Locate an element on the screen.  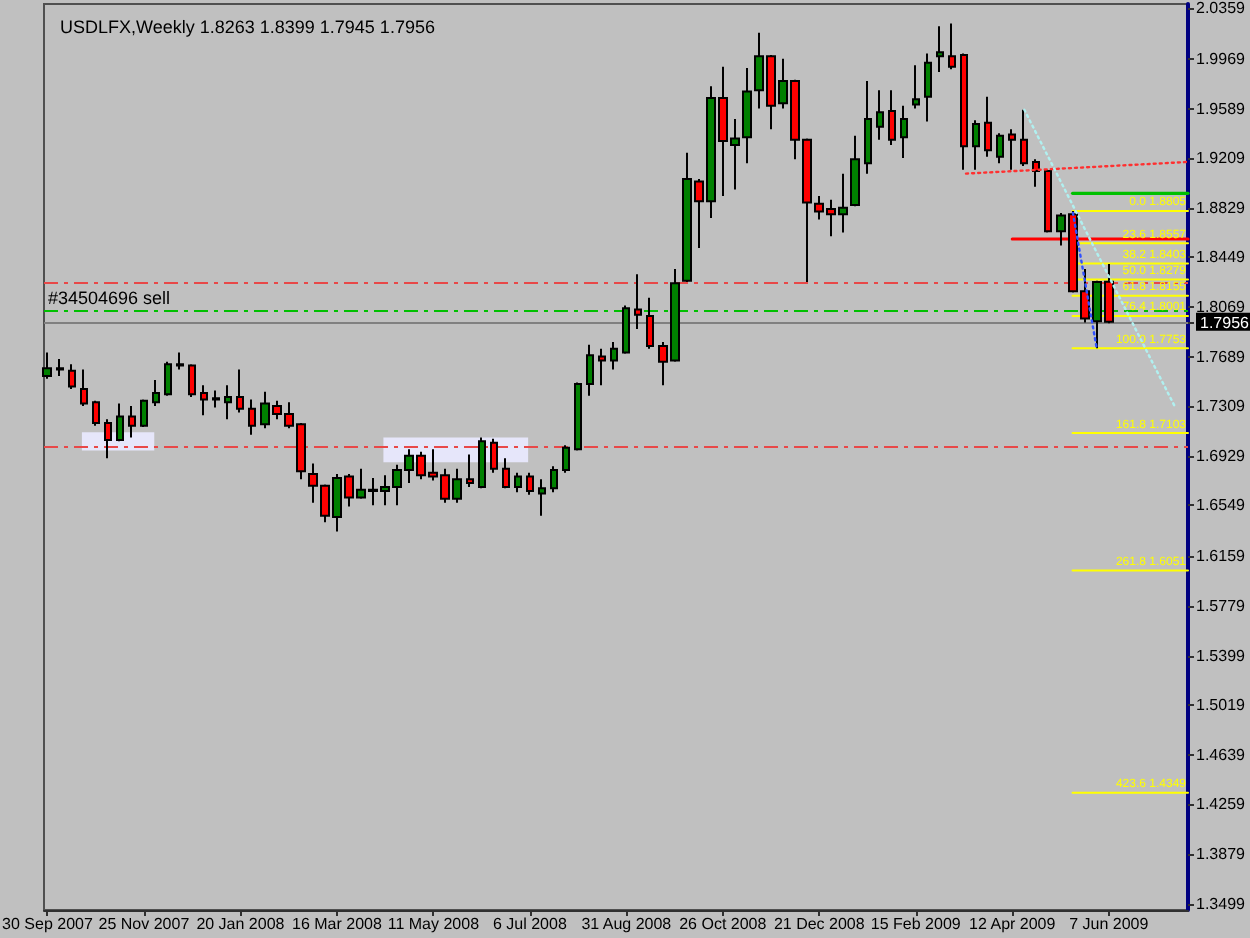
ref-line-label: #34504696 sell is located at coordinates (109, 297).